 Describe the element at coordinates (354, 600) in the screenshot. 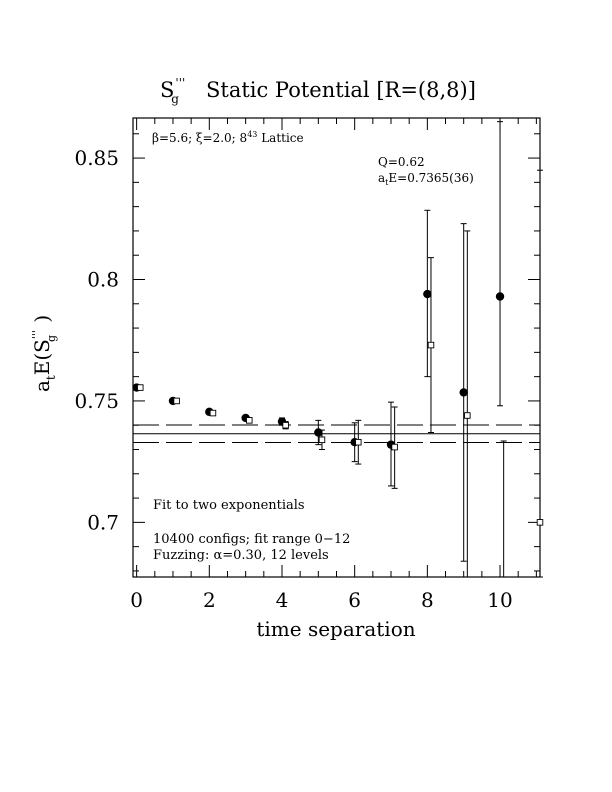

I see `x-tick-label: 6` at that location.